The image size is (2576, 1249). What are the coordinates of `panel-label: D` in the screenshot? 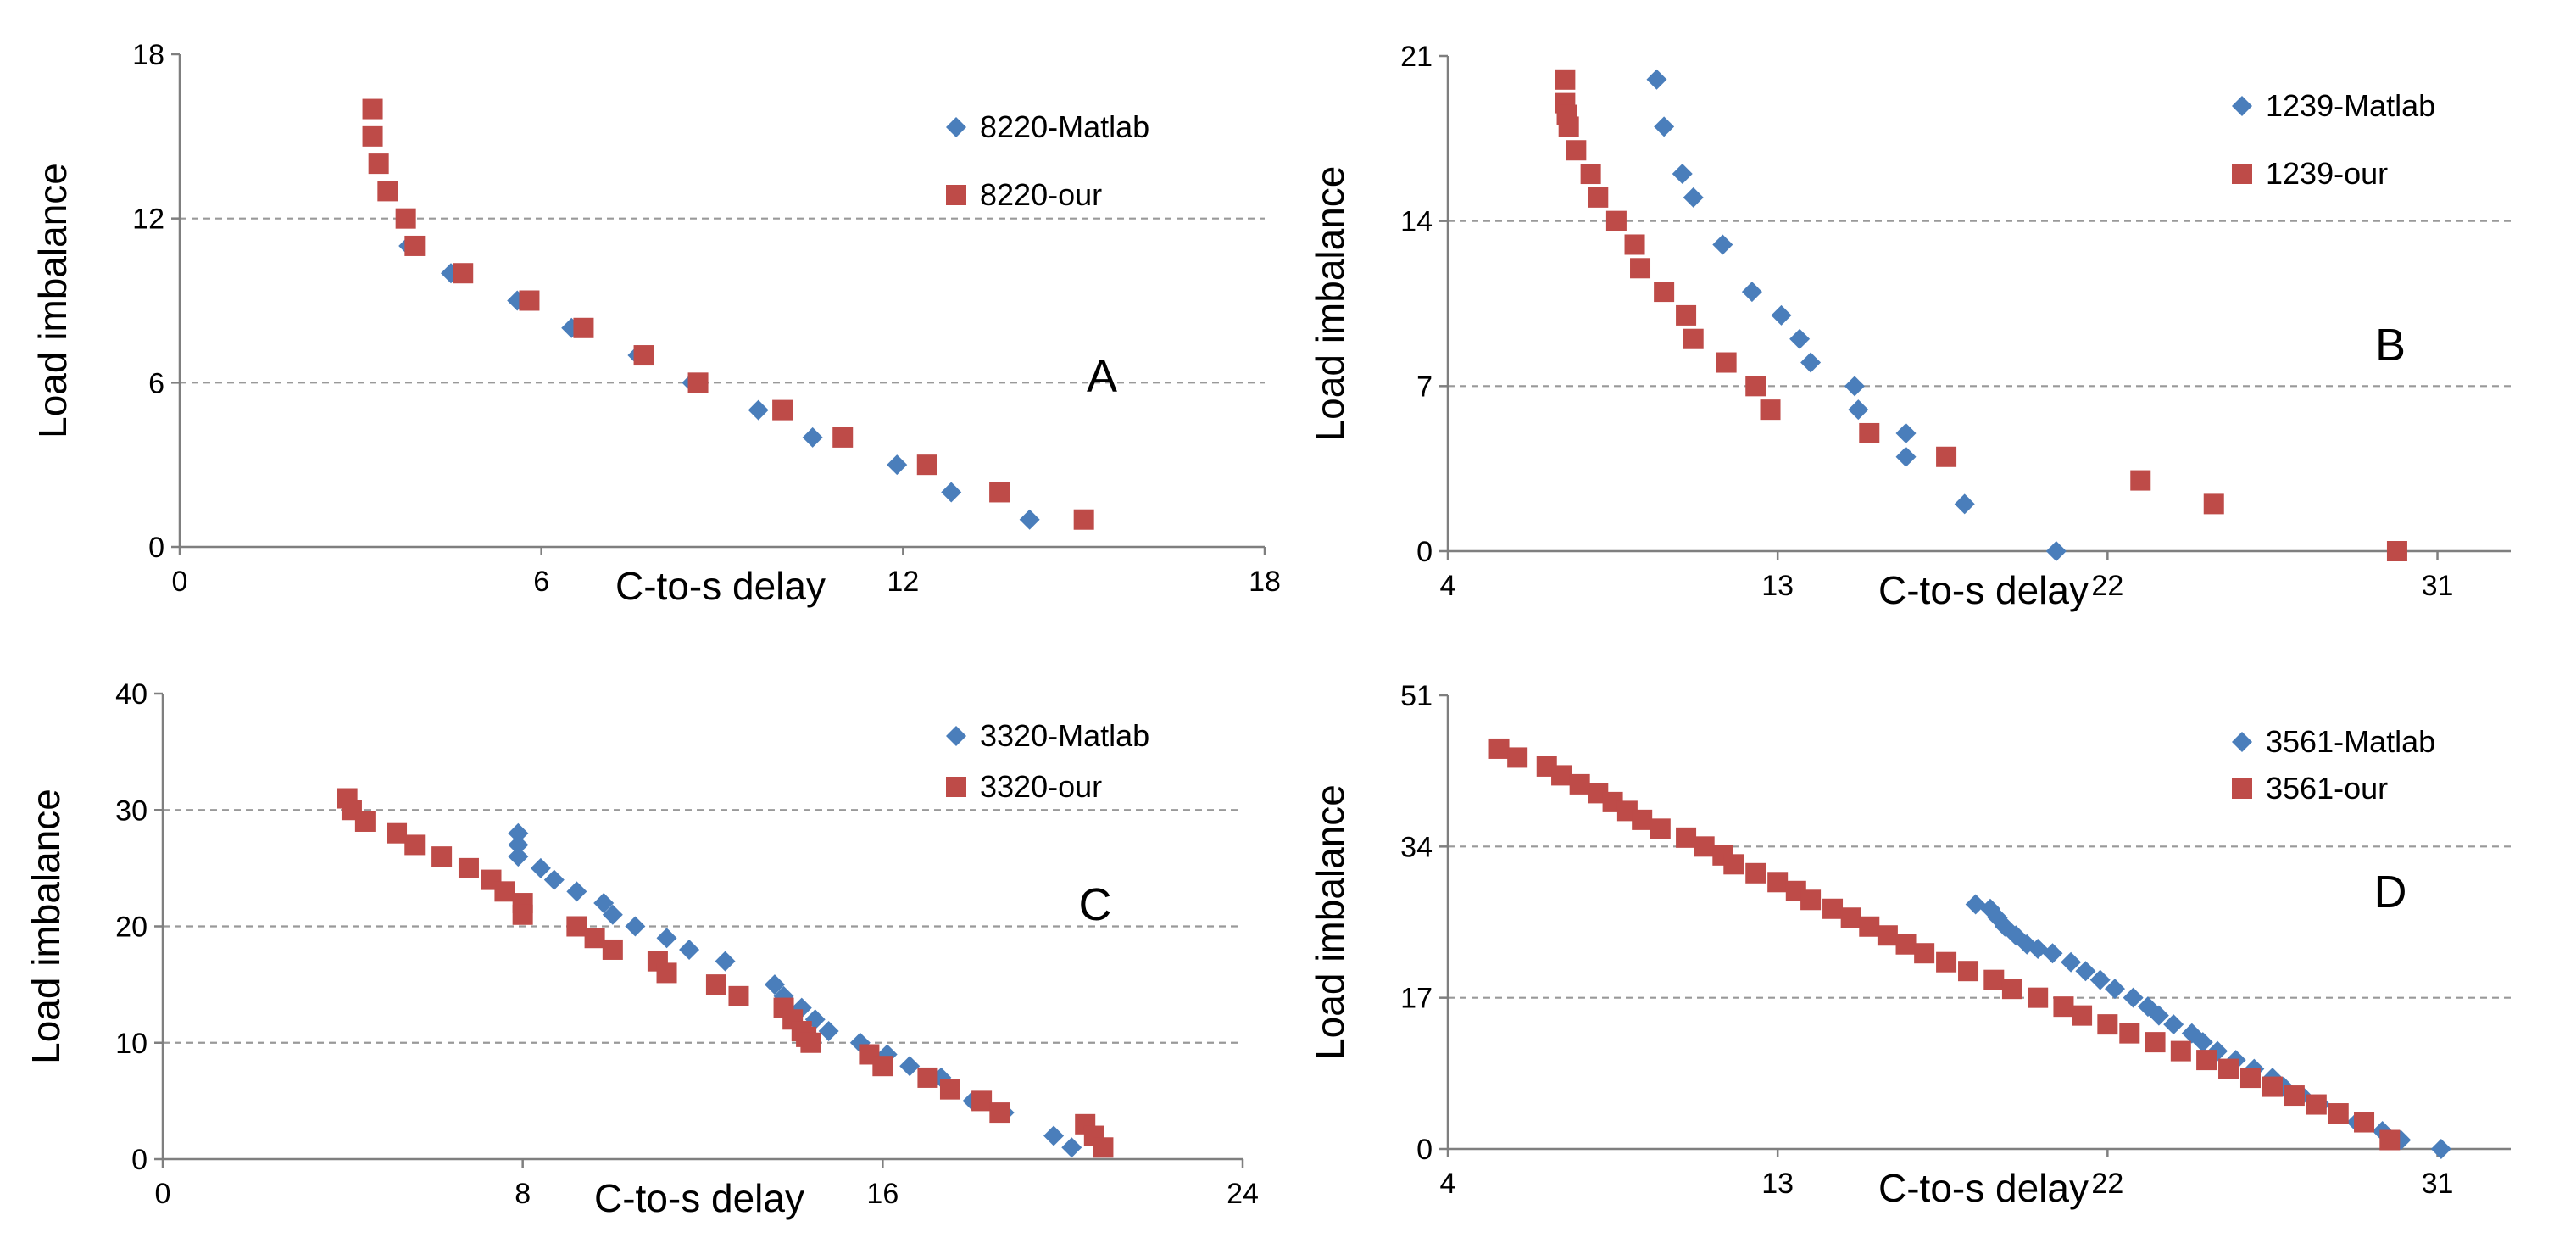 It's located at (2390, 892).